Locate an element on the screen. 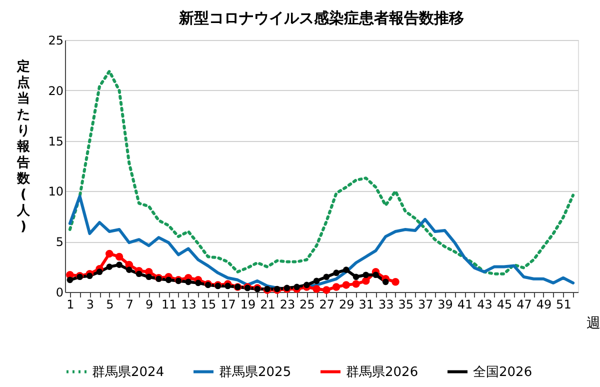 Image resolution: width=600 pixels, height=387 pixels. text: 定点当たり報告数(人) is located at coordinates (23, 147).